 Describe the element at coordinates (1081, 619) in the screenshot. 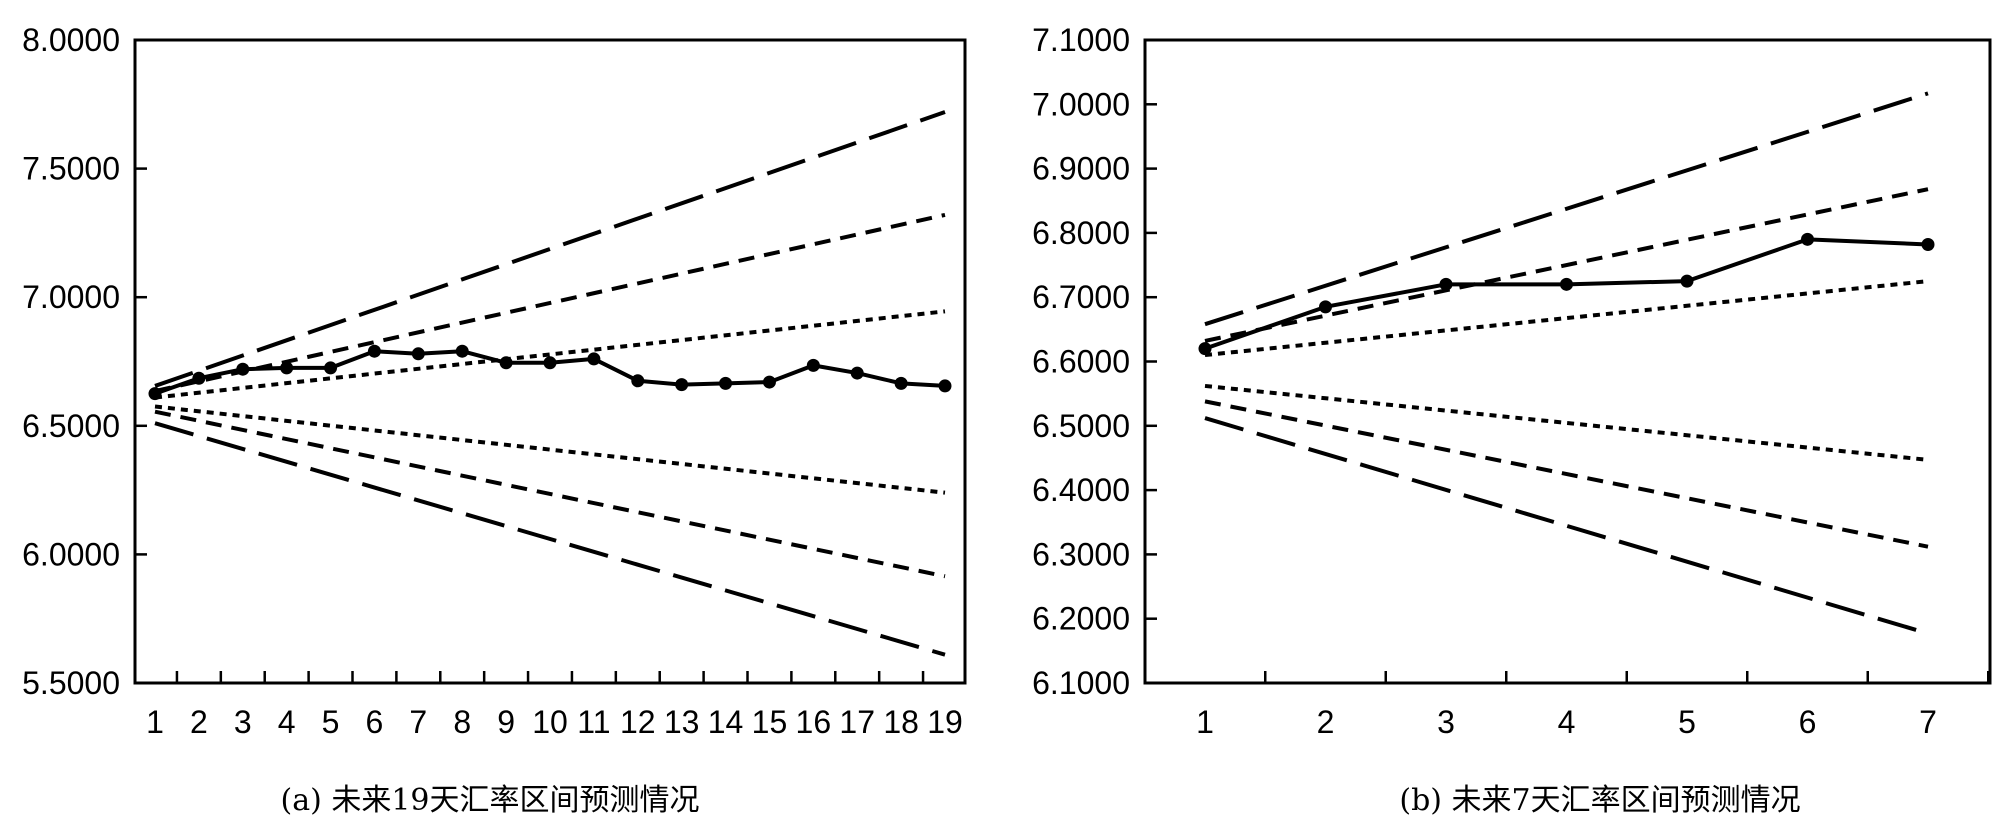

I see `y-tick-label: 6.2000` at that location.